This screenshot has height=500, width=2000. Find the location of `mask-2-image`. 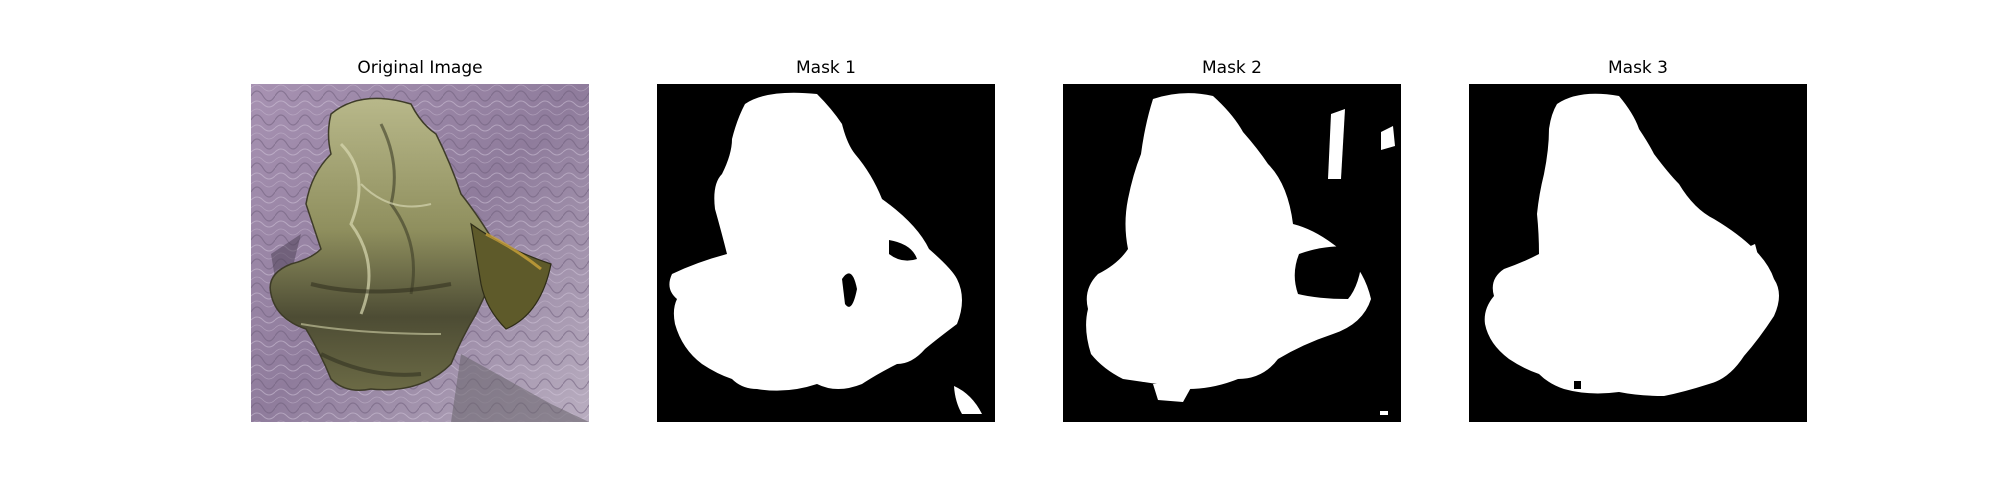

mask-2-image is located at coordinates (1232, 253).